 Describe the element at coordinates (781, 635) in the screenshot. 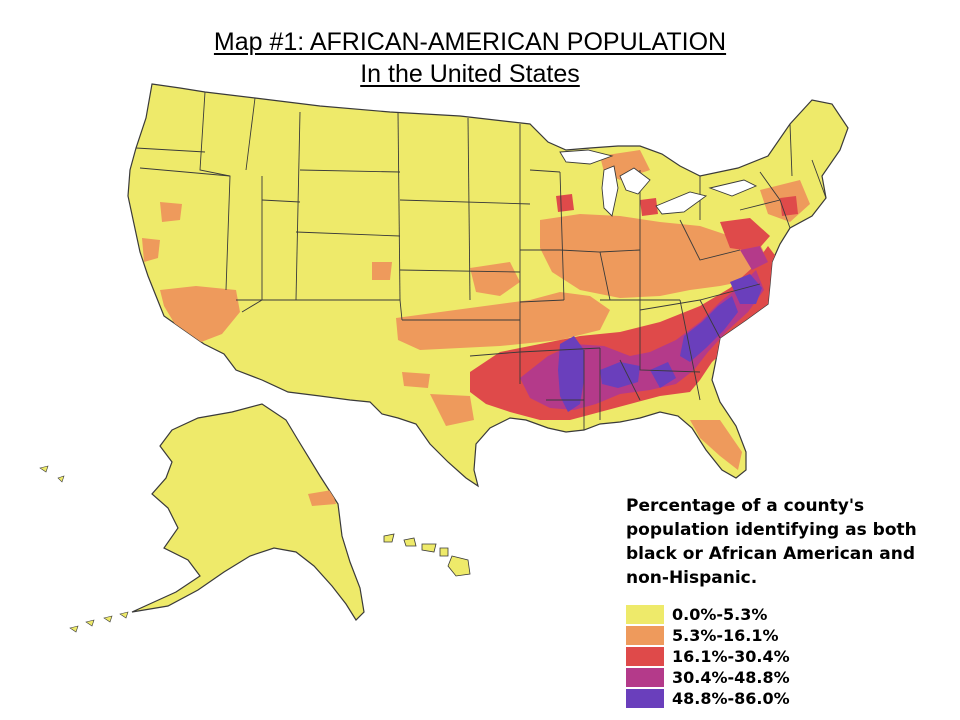

I see `legend-item: 5.3%-16.1%` at that location.